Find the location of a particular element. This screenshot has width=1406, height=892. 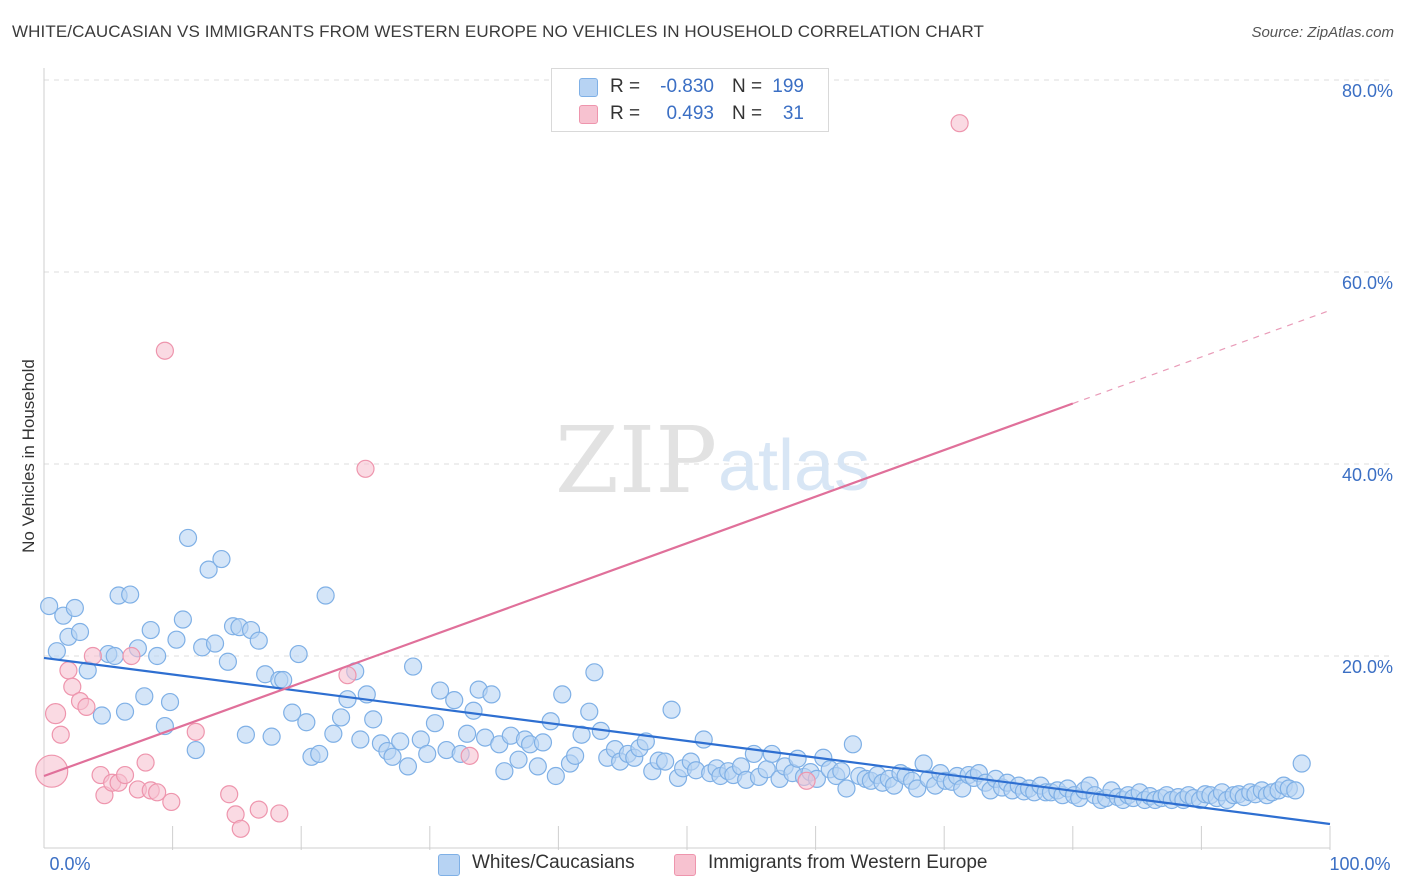

watermark-zip: ZIP is located at coordinates (636, 460).